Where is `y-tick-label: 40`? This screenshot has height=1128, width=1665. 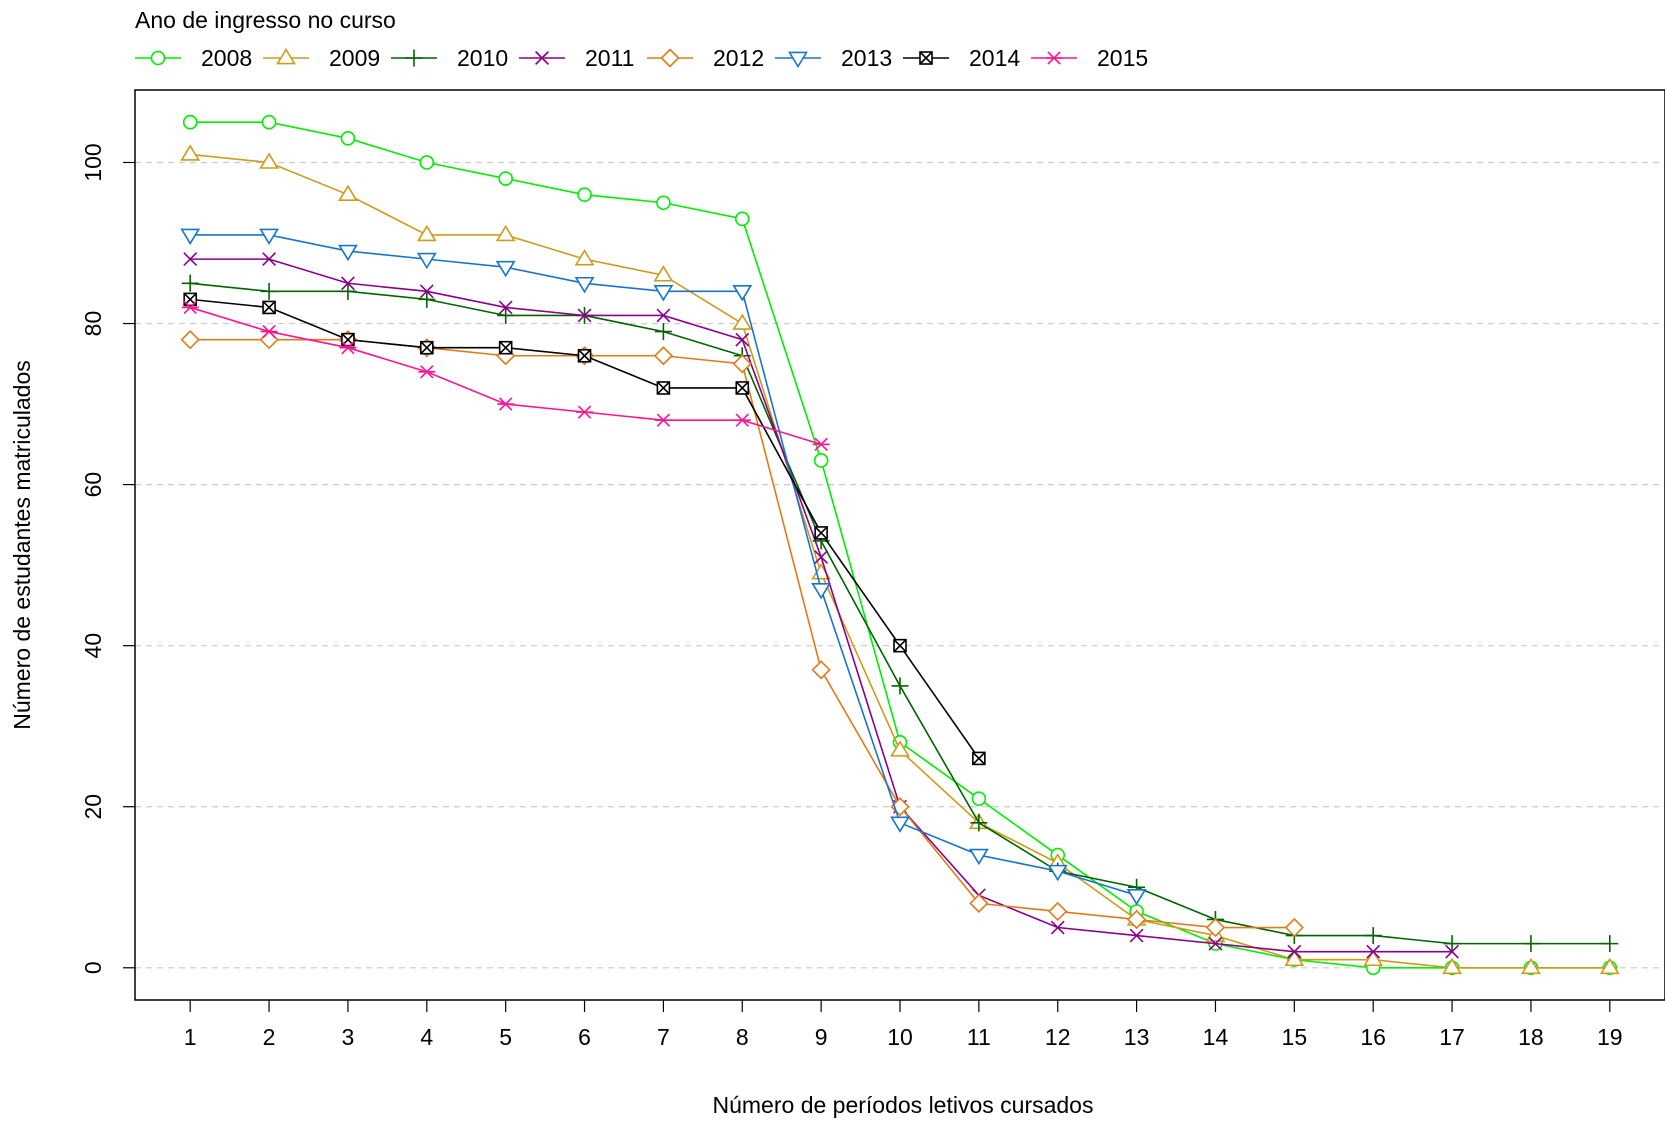
y-tick-label: 40 is located at coordinates (93, 646).